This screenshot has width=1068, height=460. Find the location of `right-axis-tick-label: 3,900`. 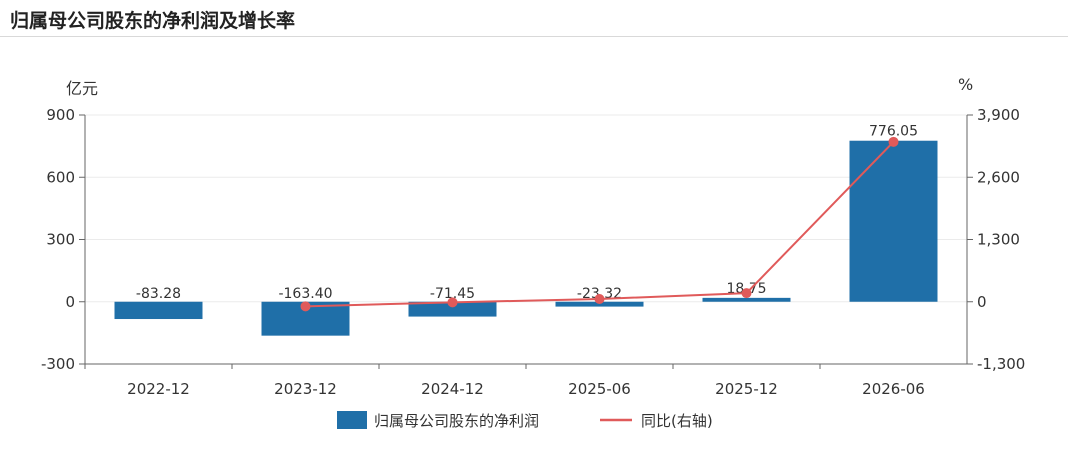

right-axis-tick-label: 3,900 is located at coordinates (998, 115).